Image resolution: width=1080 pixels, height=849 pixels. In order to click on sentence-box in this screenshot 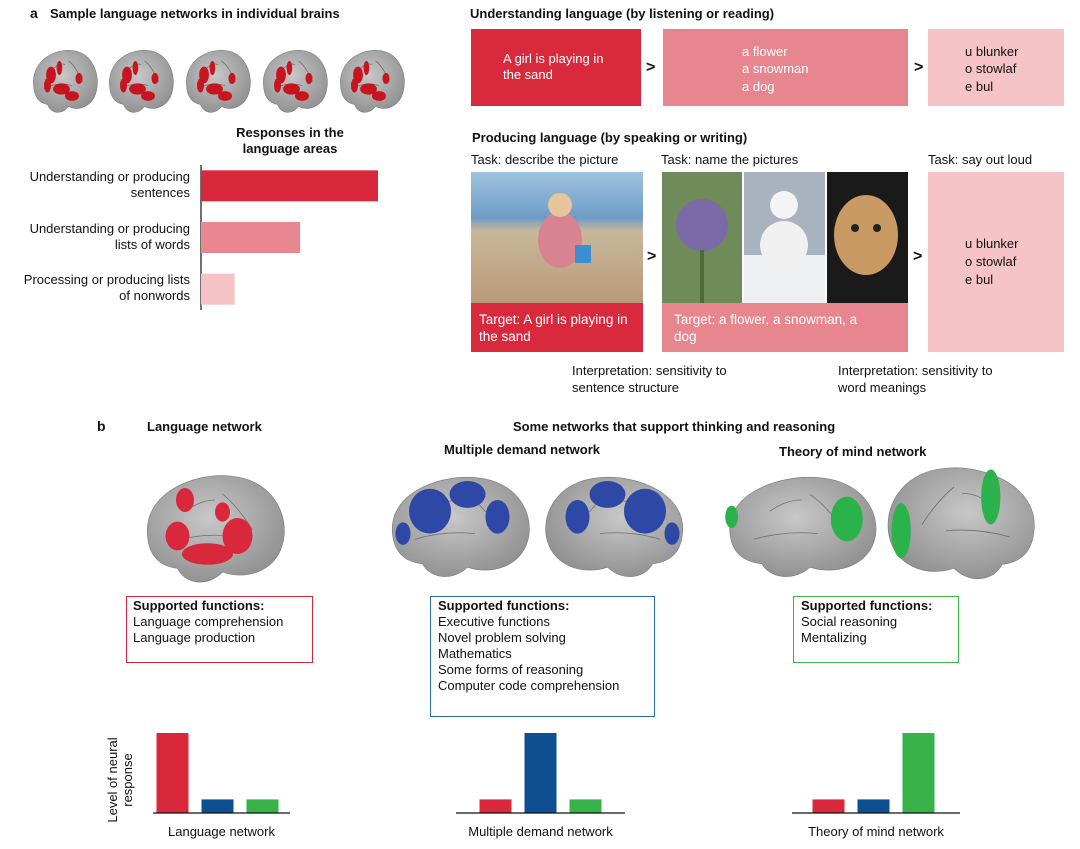, I will do `click(556, 67)`.